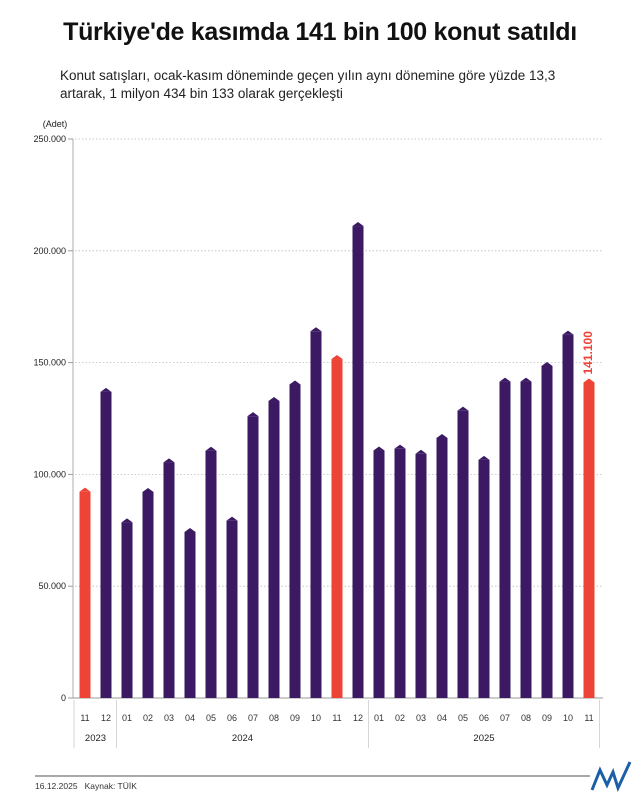 This screenshot has width=640, height=800. What do you see at coordinates (49, 139) in the screenshot?
I see `y-tick-label: 250.000` at bounding box center [49, 139].